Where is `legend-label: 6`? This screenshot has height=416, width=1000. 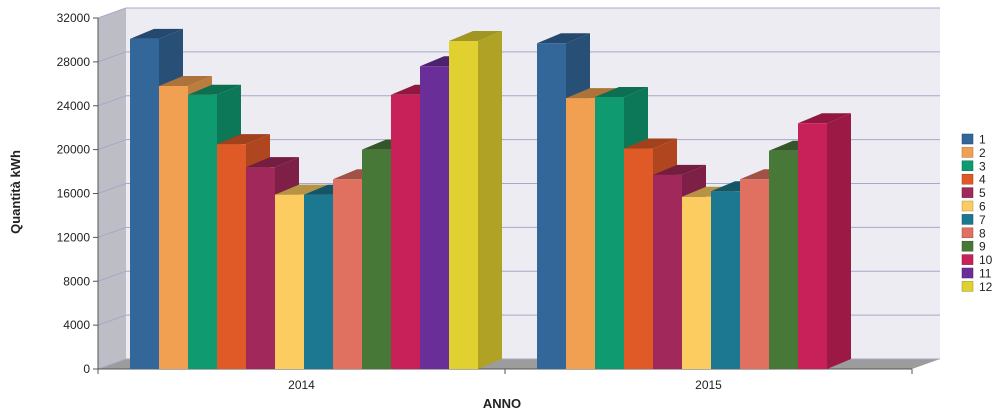
legend-label: 6 is located at coordinates (982, 207).